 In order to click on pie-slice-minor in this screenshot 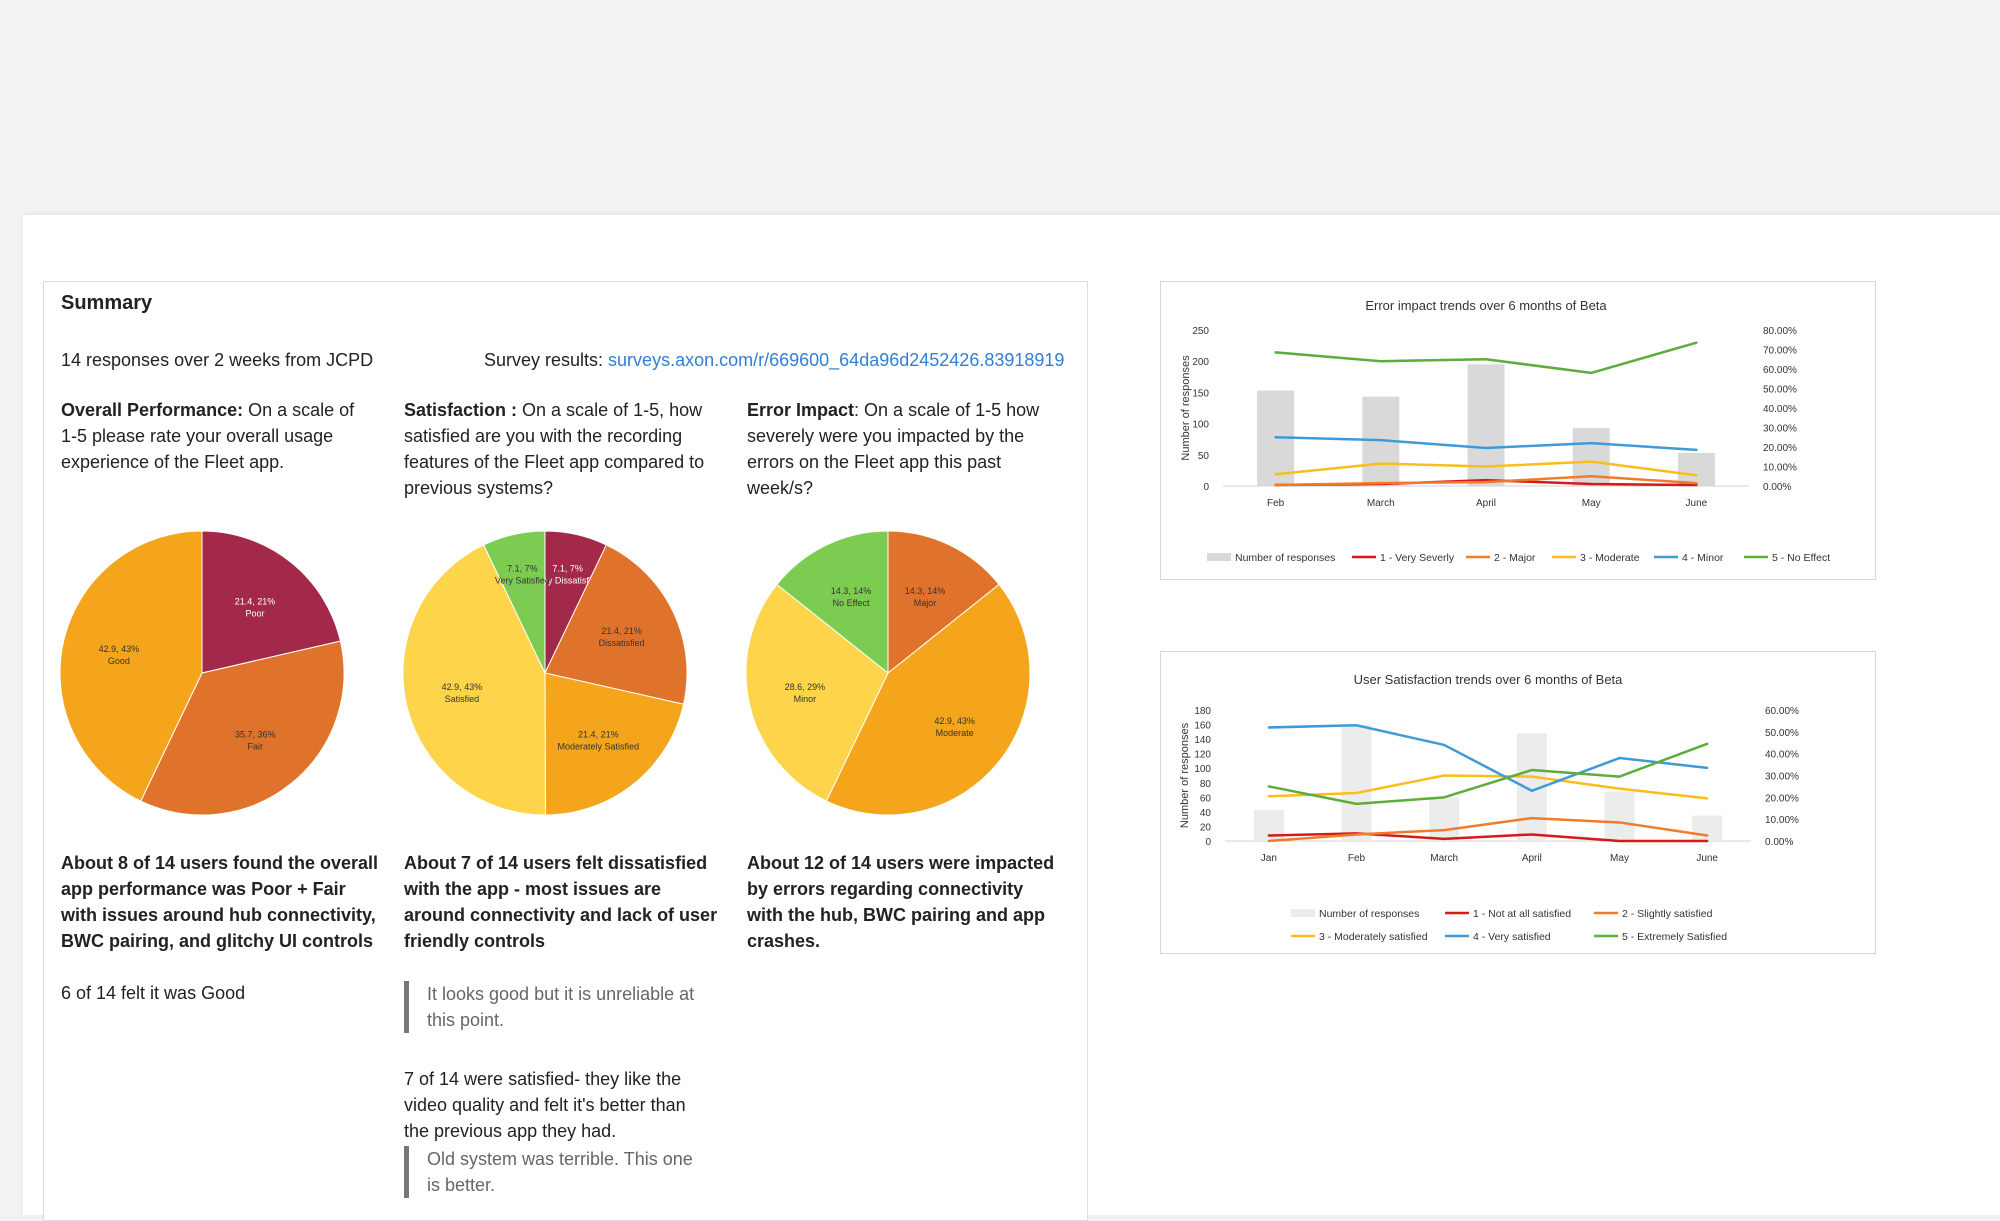, I will do `click(817, 692)`.